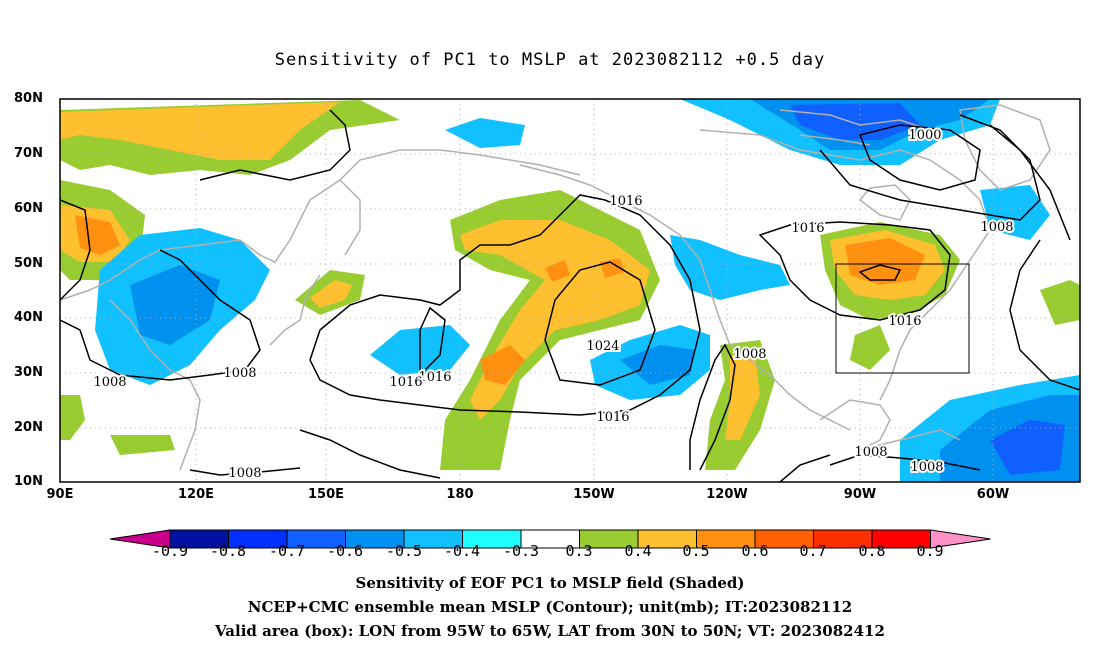 This screenshot has width=1100, height=650. I want to click on valid-area-box, so click(902, 318).